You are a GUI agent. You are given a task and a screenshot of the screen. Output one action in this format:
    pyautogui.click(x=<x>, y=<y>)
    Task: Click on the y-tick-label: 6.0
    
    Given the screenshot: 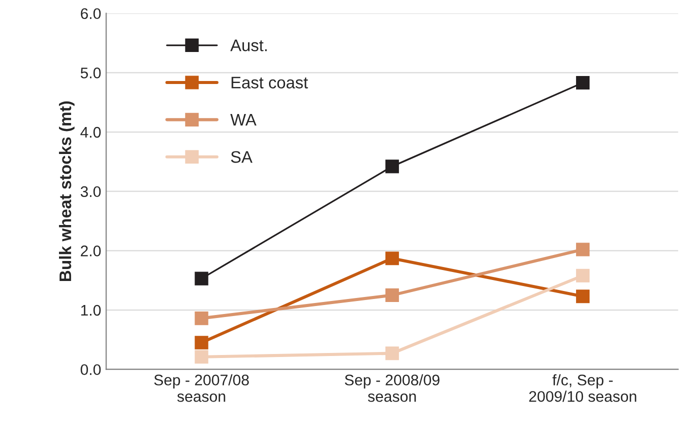 What is the action you would take?
    pyautogui.click(x=90, y=14)
    